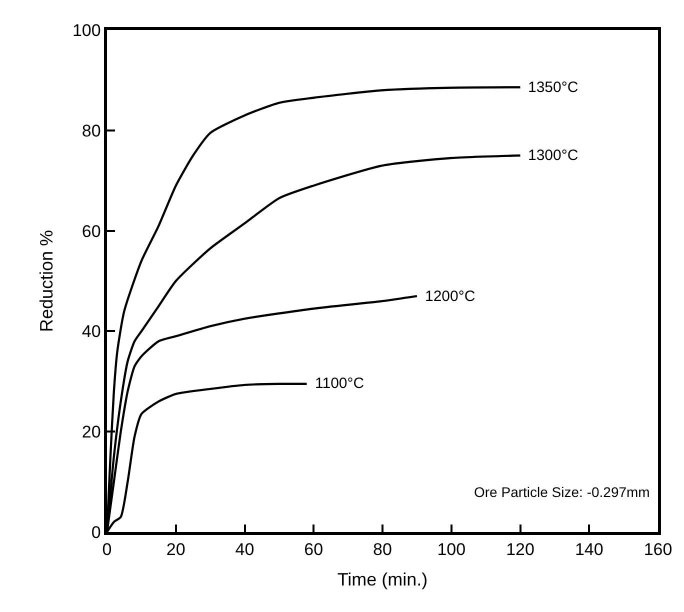 The height and width of the screenshot is (612, 684). I want to click on y-tick-label: 20, so click(91, 432).